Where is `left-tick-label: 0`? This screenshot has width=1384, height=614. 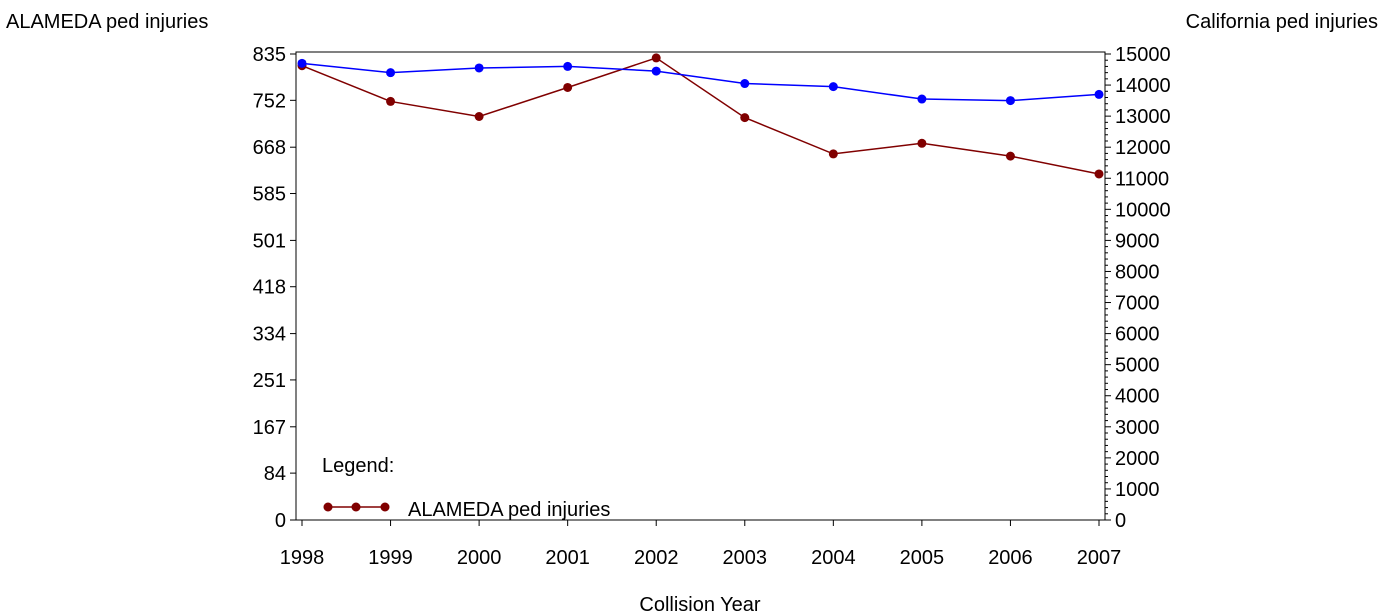
left-tick-label: 0 is located at coordinates (280, 521).